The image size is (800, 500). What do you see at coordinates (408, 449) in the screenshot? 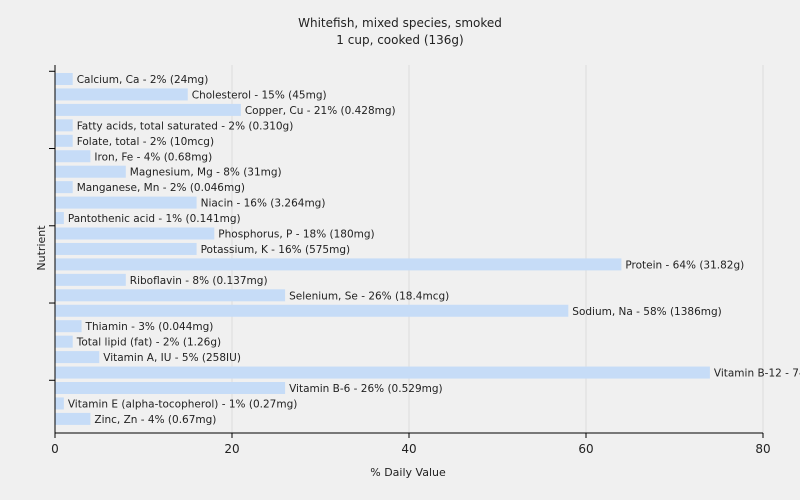
I see `x-tick-label: 40` at bounding box center [408, 449].